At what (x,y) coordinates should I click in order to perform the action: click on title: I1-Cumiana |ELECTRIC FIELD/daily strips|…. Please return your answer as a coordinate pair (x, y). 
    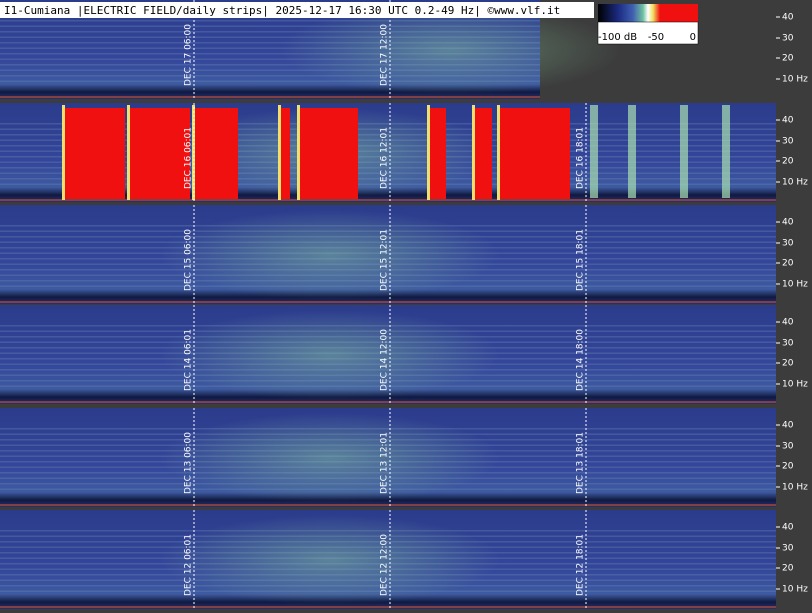
    Looking at the image, I should click on (282, 10).